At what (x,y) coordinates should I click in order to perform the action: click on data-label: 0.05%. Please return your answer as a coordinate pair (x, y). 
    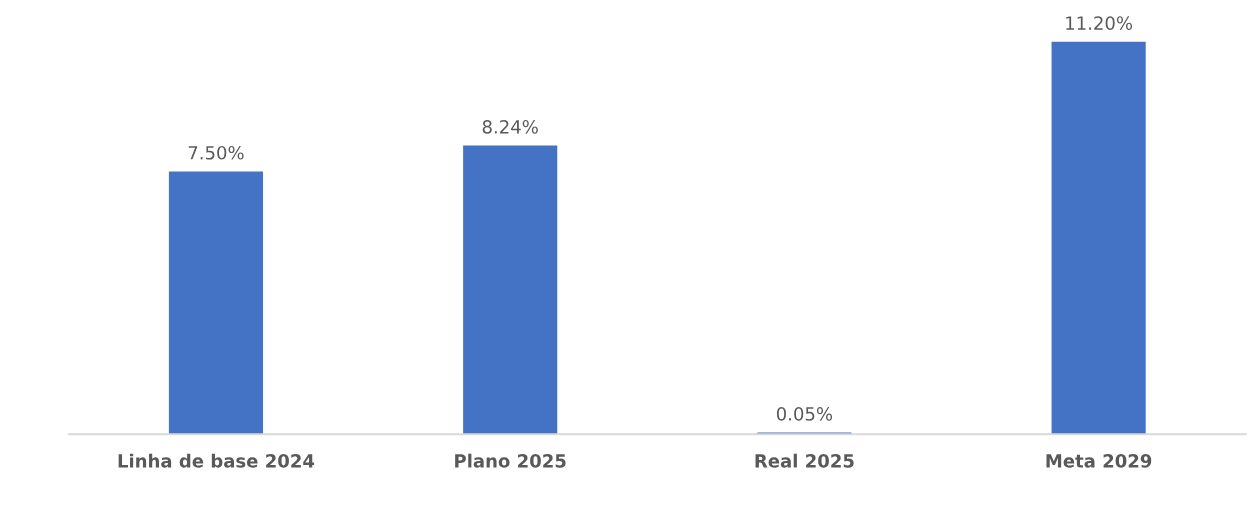
    Looking at the image, I should click on (804, 414).